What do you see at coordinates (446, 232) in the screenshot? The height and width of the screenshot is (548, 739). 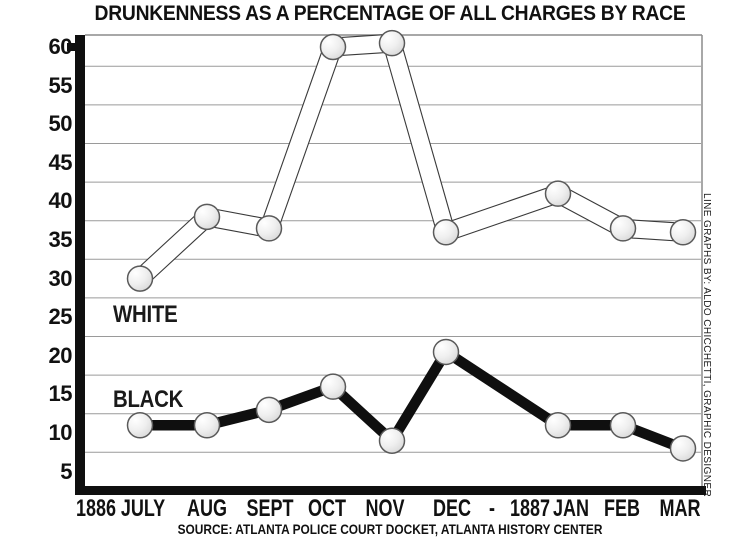 I see `data-point-marker-white-dec` at bounding box center [446, 232].